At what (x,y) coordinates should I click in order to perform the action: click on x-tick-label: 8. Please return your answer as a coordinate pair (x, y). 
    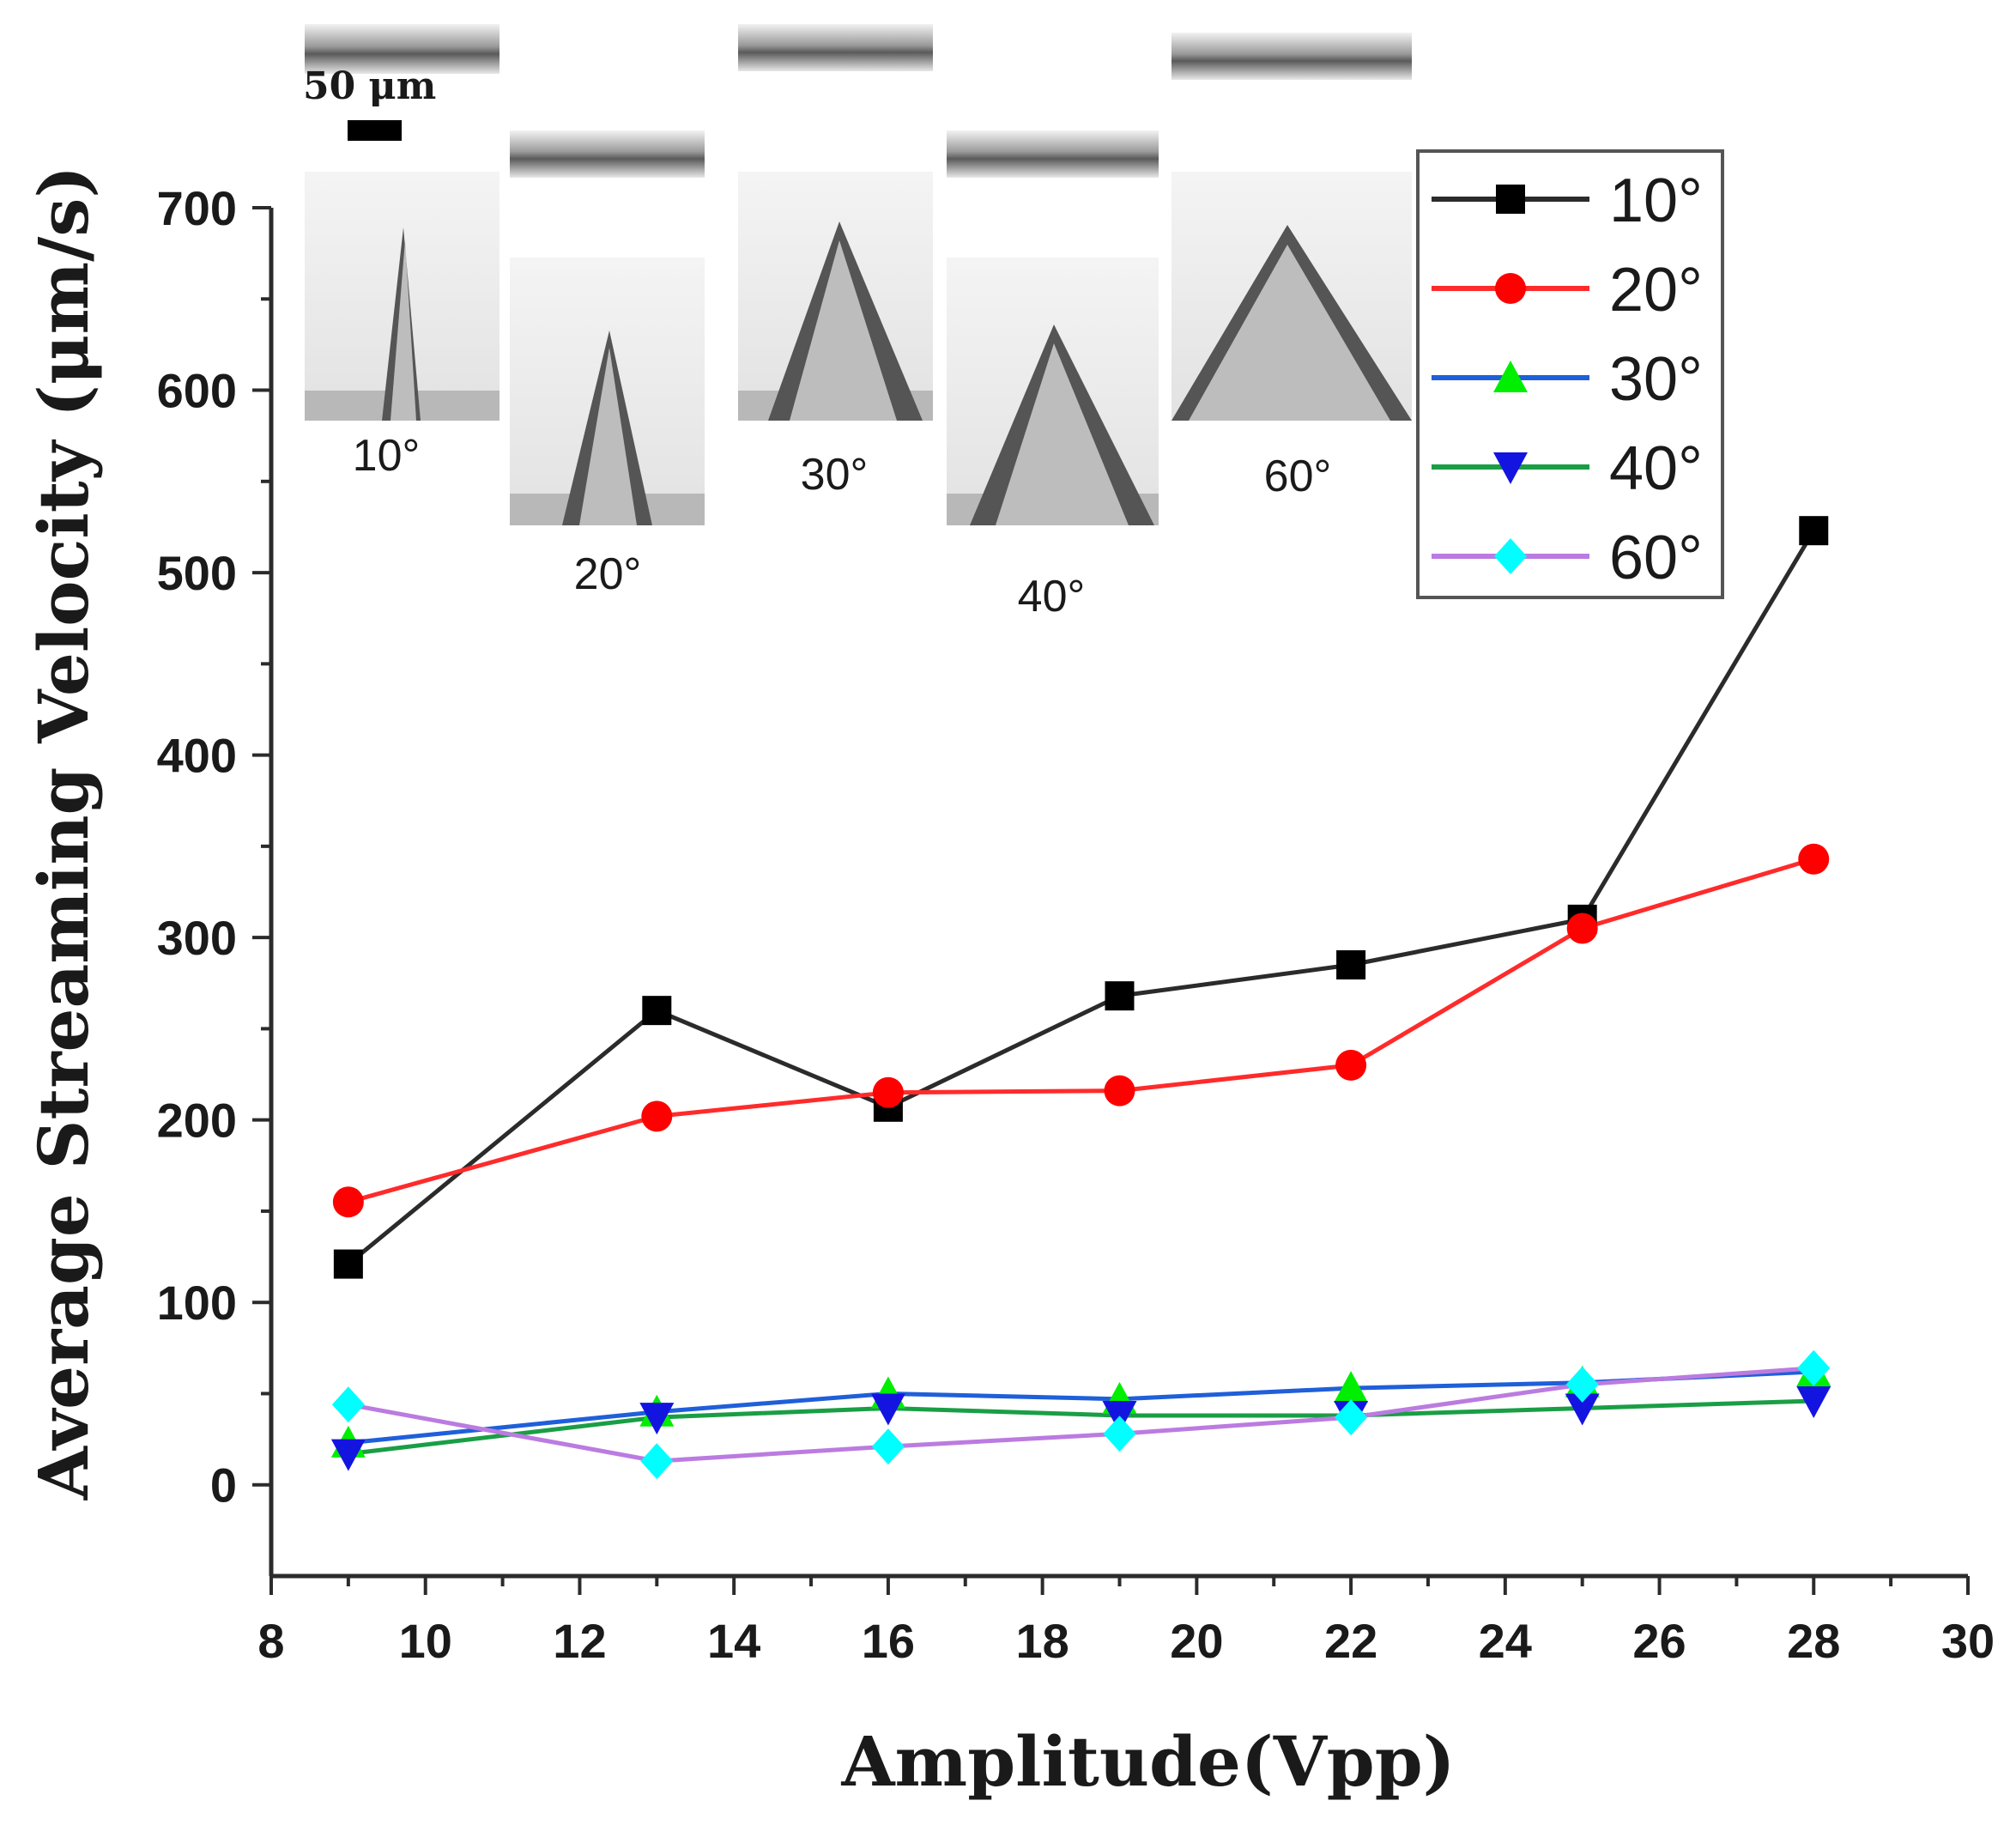
    Looking at the image, I should click on (270, 1641).